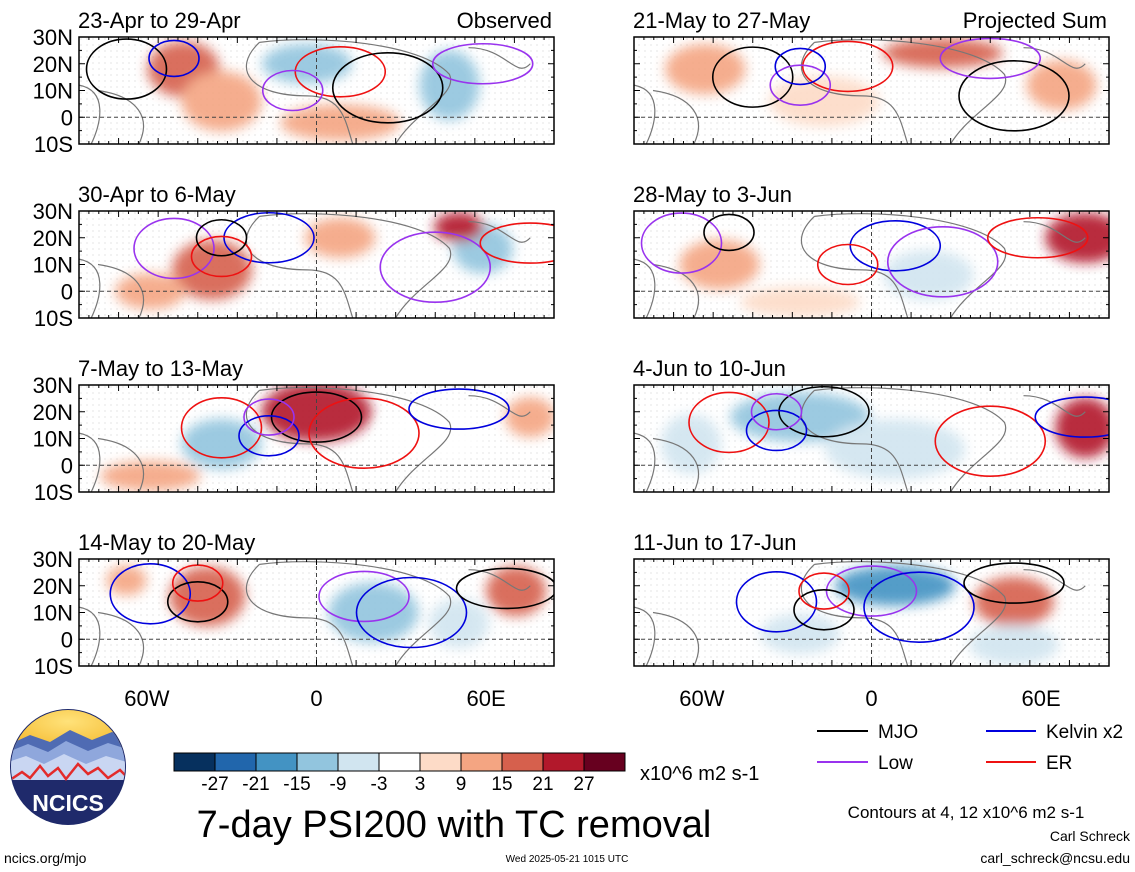  I want to click on map-panel: 21-May to 27-May Projected Sum, so click(871, 76).